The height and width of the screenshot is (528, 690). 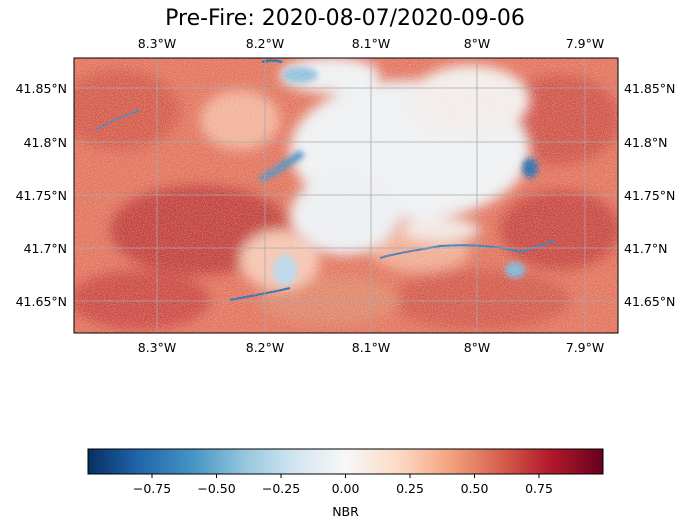 I want to click on colorbar-label: NBR, so click(x=345, y=511).